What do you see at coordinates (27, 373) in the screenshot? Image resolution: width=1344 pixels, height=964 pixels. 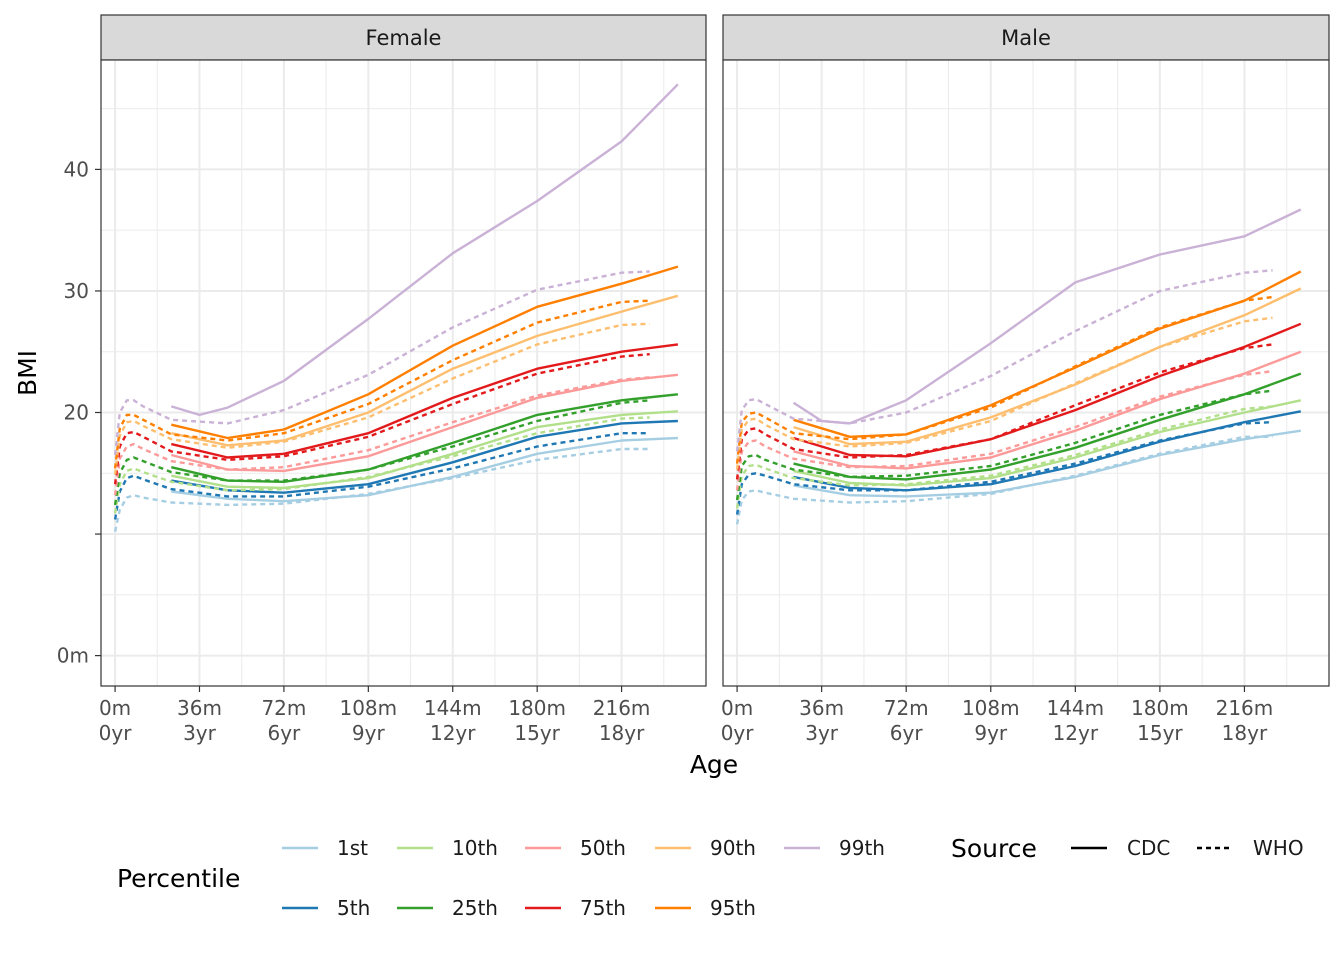 I see `y-axis-title: BMI` at bounding box center [27, 373].